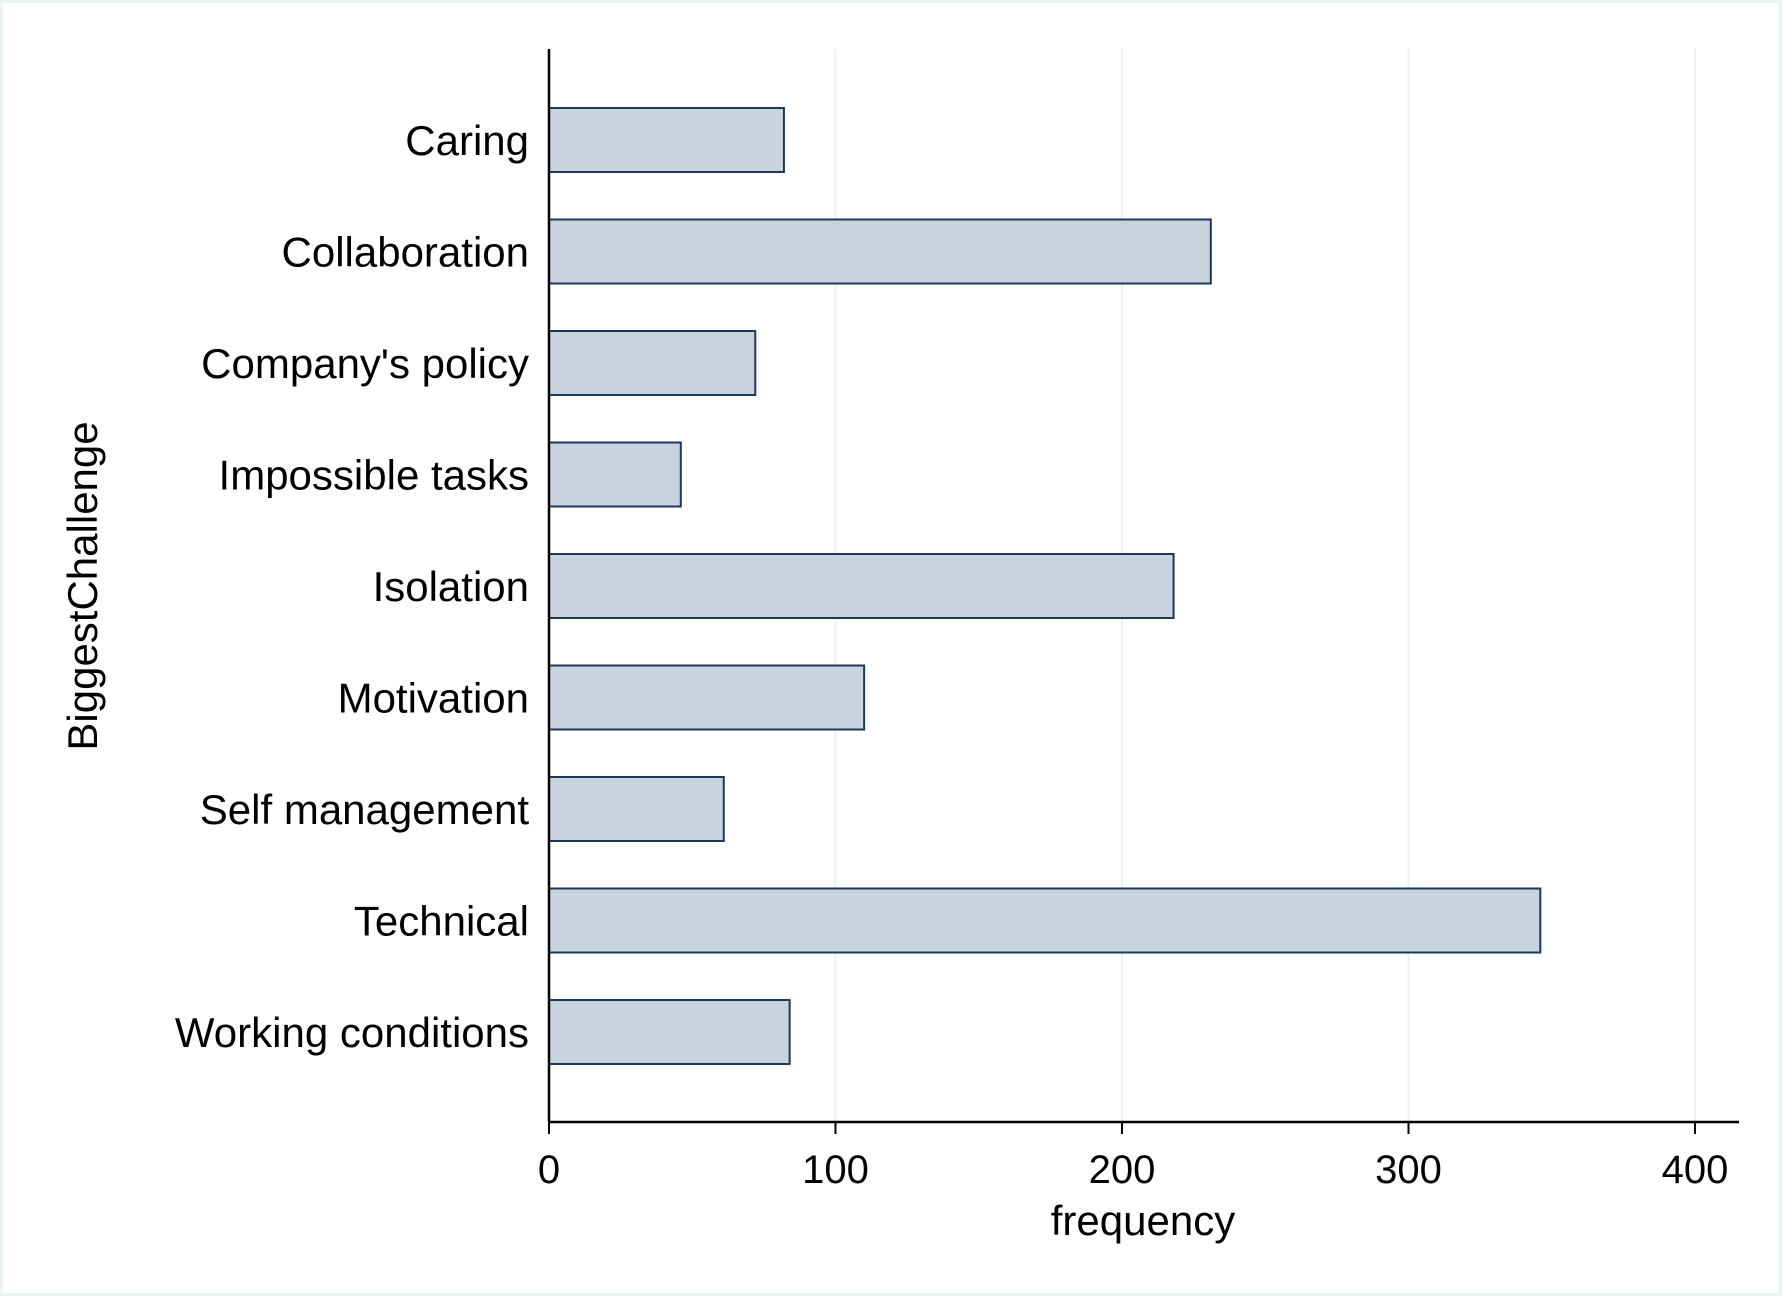 This screenshot has height=1299, width=1782. Describe the element at coordinates (352, 1032) in the screenshot. I see `category-label: Working conditions` at that location.